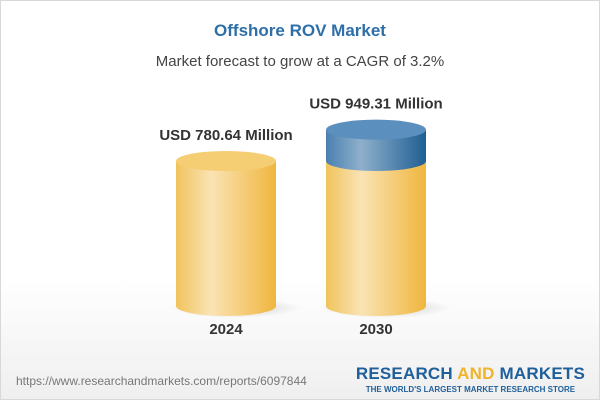 Image resolution: width=600 pixels, height=401 pixels. I want to click on bar-growth-2030, so click(376, 150).